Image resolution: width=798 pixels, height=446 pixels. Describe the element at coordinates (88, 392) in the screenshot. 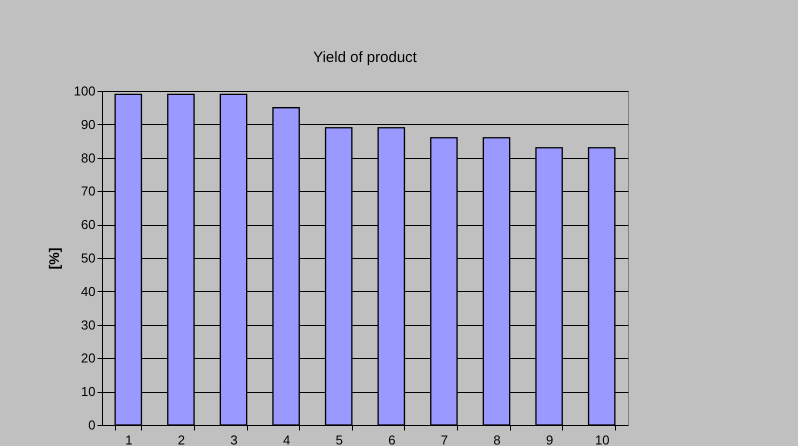

I see `y-tick-label: 10` at that location.